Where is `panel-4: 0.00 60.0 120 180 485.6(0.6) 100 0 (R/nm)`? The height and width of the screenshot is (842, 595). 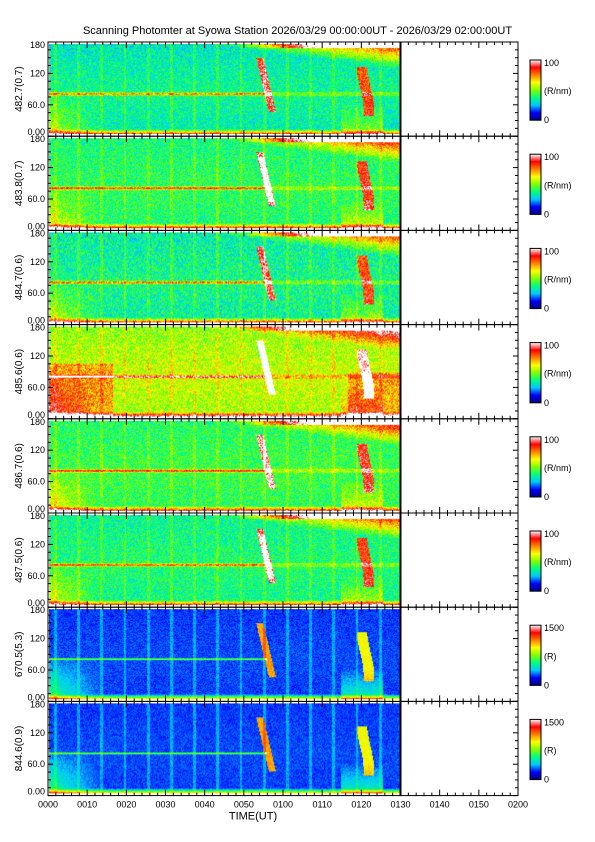
panel-4: 0.00 60.0 120 180 485.6(0.6) 100 0 (R/nm) is located at coordinates (293, 371).